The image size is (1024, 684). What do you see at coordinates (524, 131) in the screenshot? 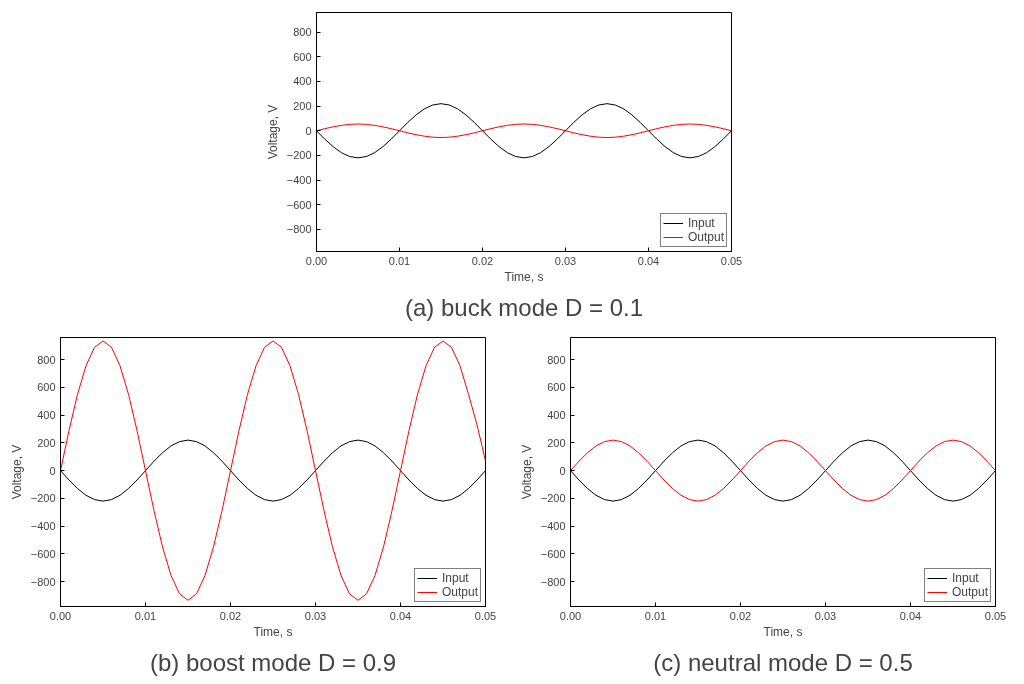
I see `line-series` at bounding box center [524, 131].